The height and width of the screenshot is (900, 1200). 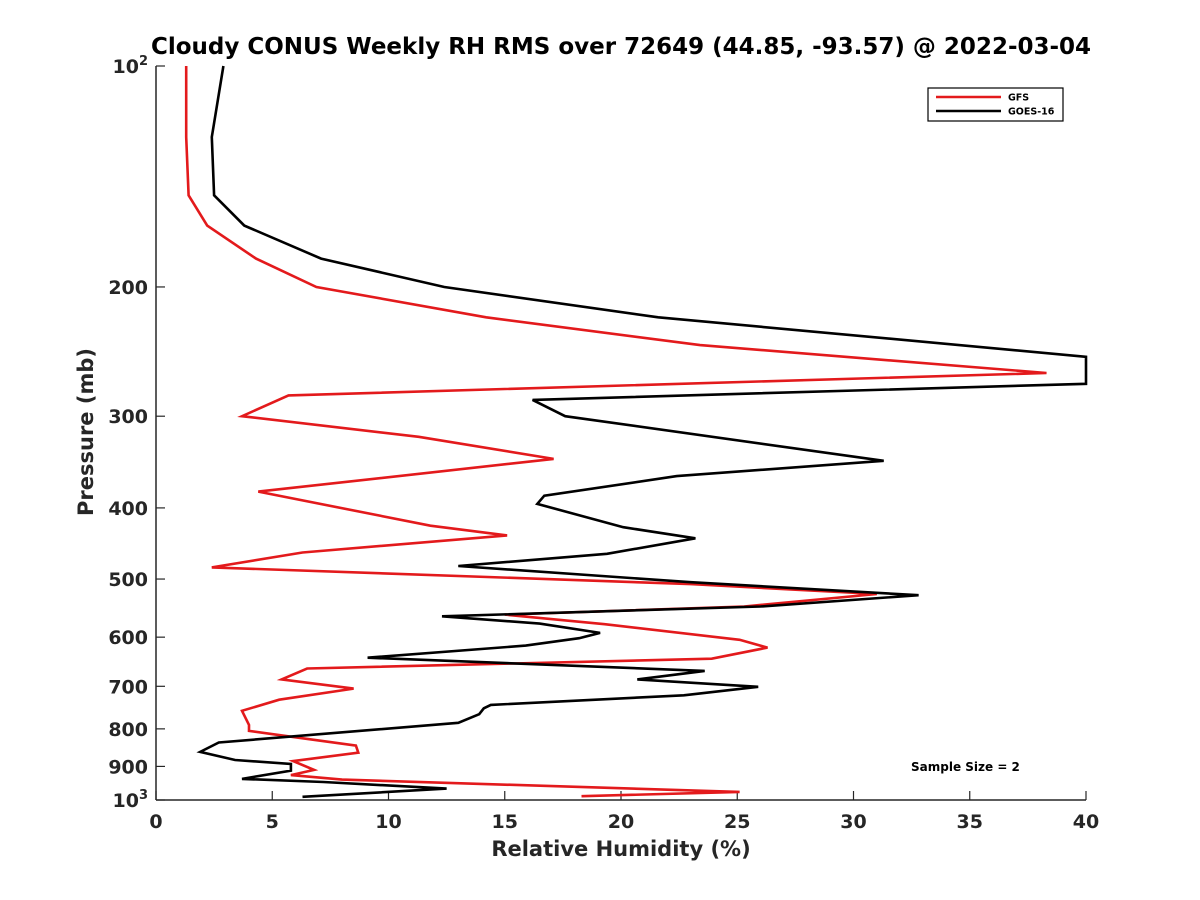 I want to click on y-tick-label: 10³, so click(x=131, y=800).